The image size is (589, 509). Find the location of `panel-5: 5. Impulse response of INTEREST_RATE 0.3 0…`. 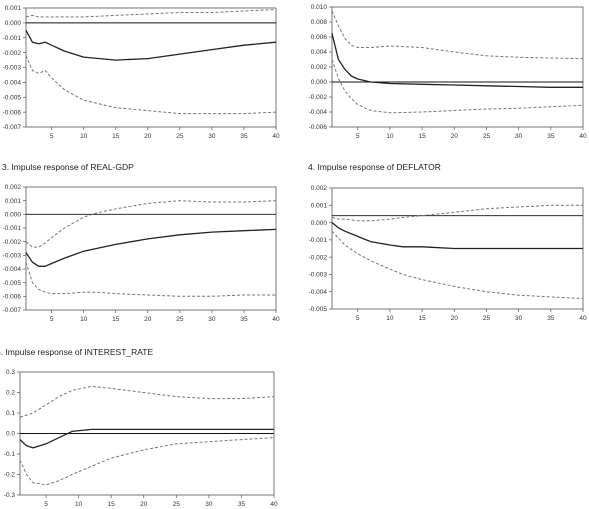

panel-5: 5. Impulse response of INTEREST_RATE 0.3 0… is located at coordinates (139, 427).